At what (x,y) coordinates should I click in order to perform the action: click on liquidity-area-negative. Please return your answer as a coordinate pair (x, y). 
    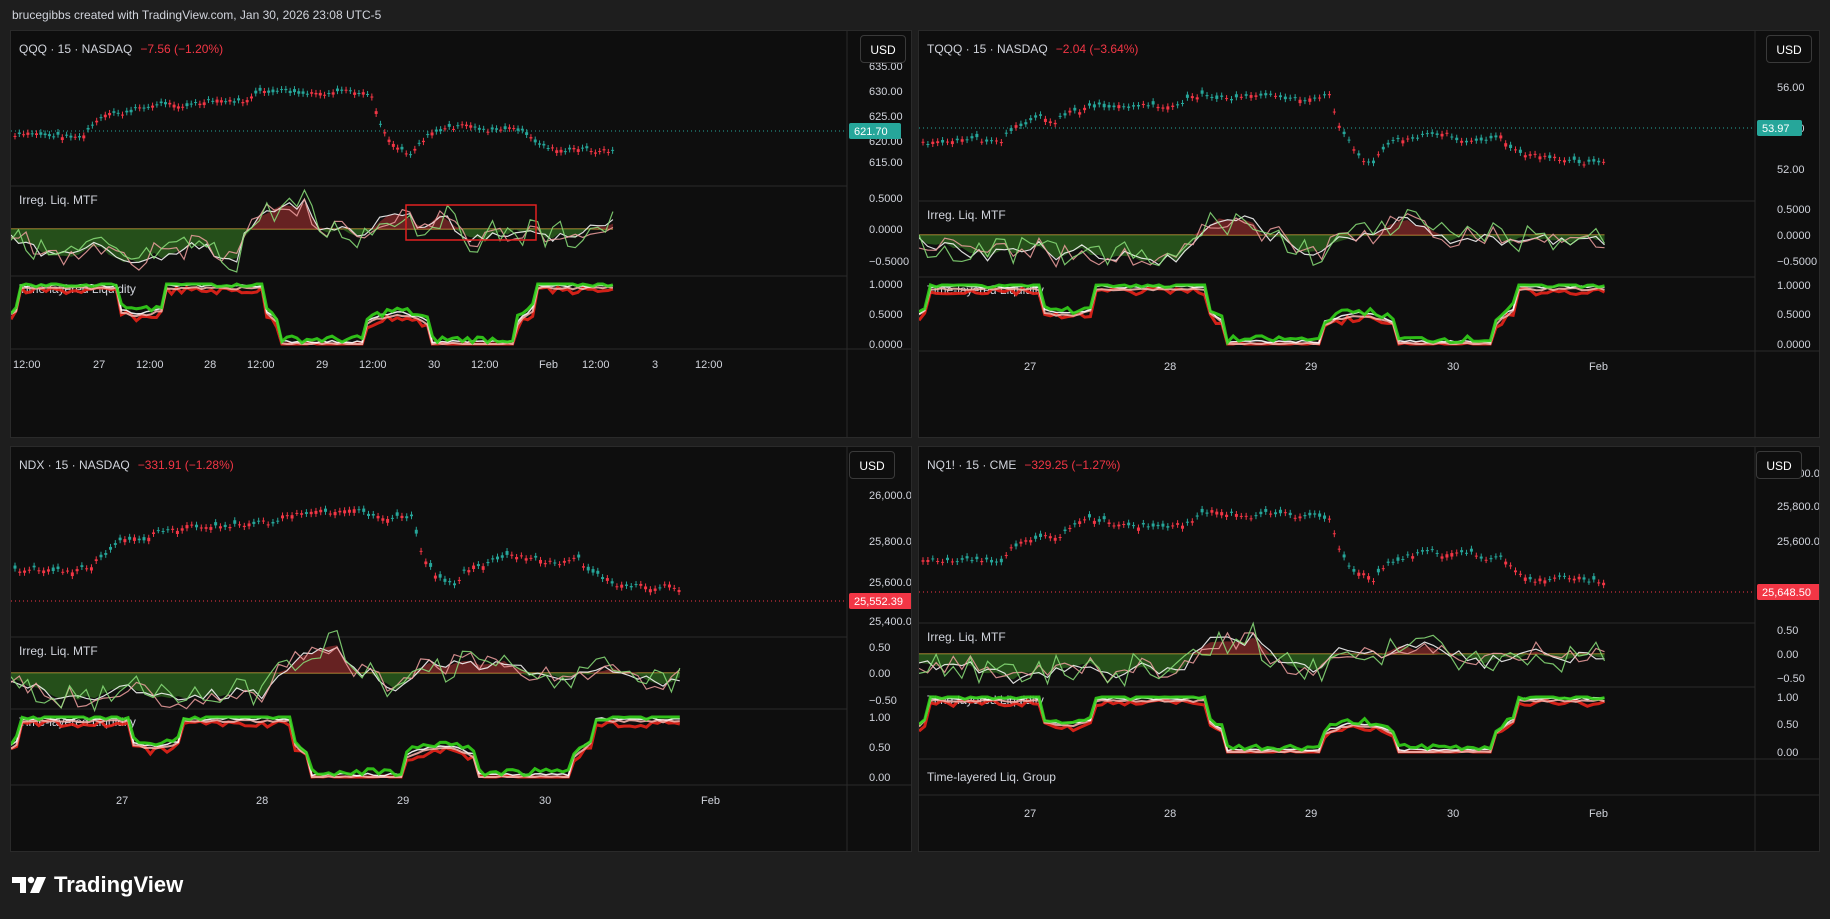
    Looking at the image, I should click on (1262, 248).